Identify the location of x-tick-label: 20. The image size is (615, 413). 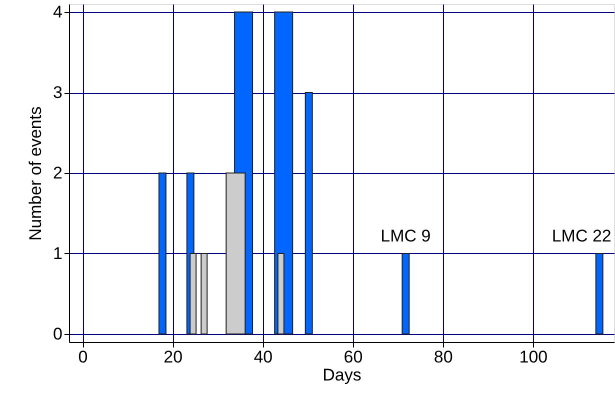
(173, 357).